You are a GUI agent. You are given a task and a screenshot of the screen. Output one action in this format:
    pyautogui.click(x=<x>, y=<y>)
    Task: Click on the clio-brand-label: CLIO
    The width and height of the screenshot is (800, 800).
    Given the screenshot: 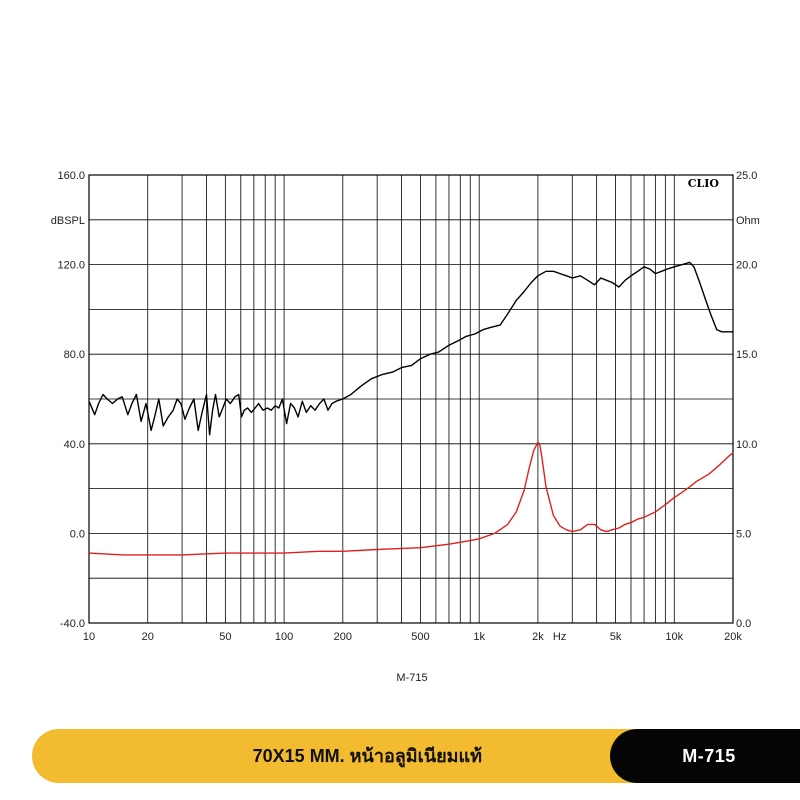 What is the action you would take?
    pyautogui.click(x=704, y=183)
    